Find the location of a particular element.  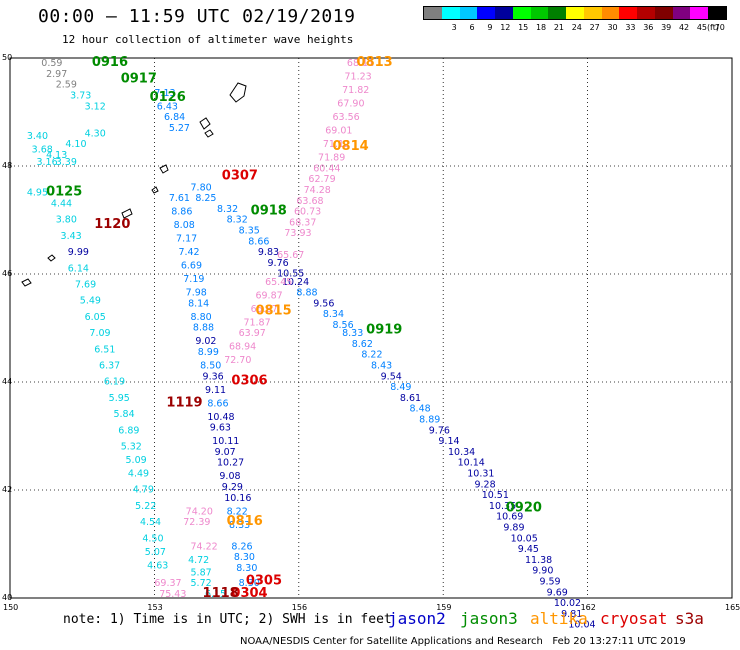

wave-height-value: 8.26 is located at coordinates (241, 546).